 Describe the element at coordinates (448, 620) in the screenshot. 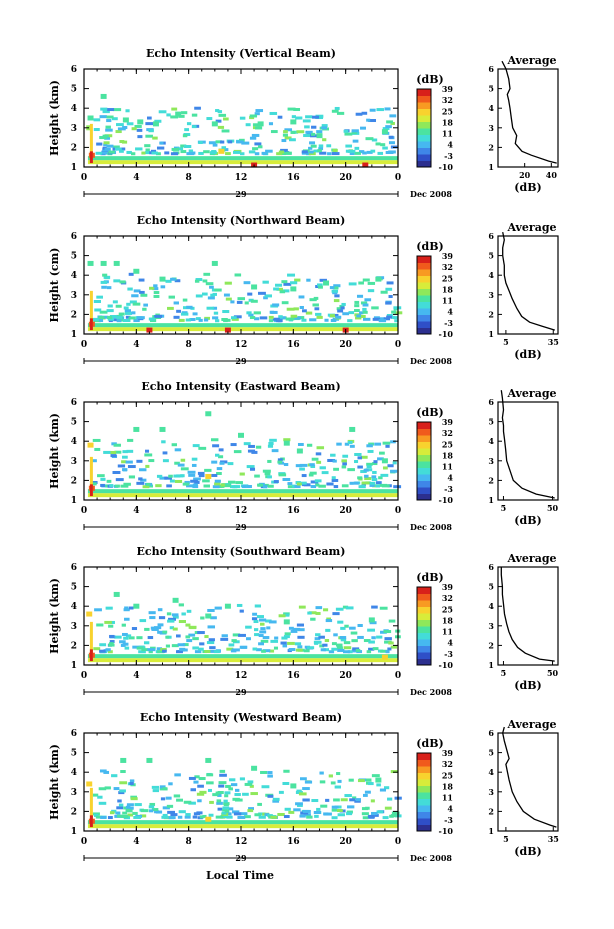

I see `colorbar-tick-label: 18` at that location.